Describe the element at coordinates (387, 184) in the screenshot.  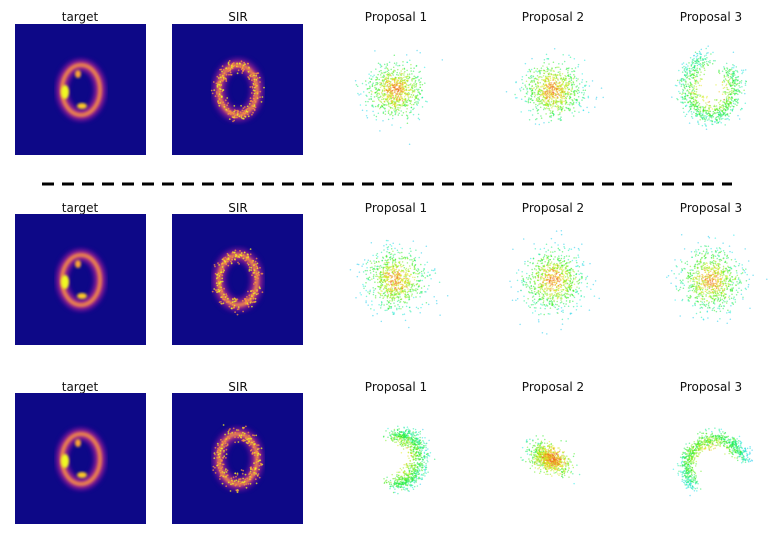
I see `dashed-divider` at that location.